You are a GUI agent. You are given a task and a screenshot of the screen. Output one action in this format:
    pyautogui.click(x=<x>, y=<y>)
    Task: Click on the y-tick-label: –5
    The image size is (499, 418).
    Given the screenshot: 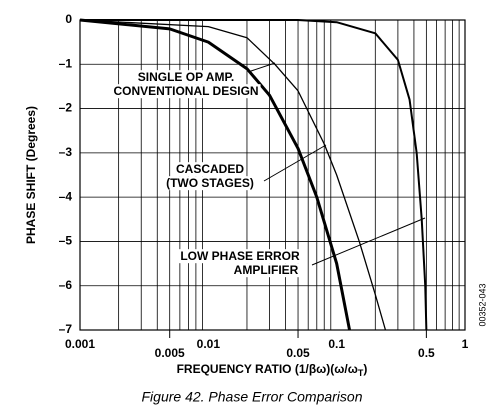 What is the action you would take?
    pyautogui.click(x=66, y=241)
    